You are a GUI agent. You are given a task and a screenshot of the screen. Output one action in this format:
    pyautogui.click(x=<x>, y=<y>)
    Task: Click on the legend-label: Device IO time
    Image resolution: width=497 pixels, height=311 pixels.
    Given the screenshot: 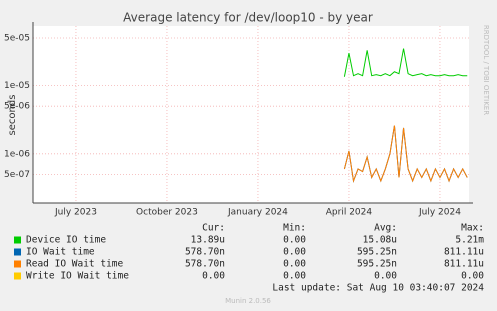 What is the action you would take?
    pyautogui.click(x=66, y=240)
    